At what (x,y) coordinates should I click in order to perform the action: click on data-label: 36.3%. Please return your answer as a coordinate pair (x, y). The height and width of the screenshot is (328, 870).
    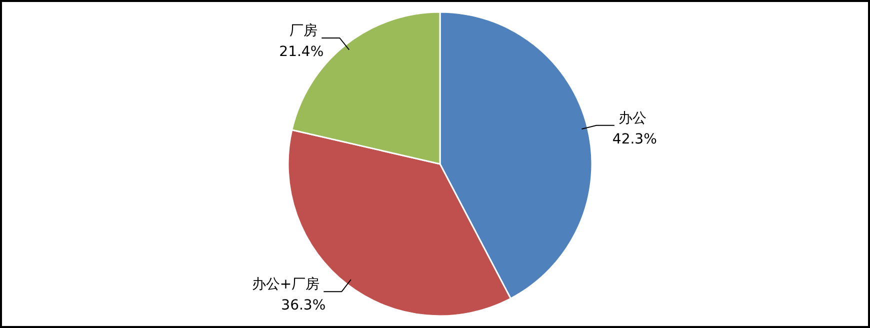
    Looking at the image, I should click on (303, 306).